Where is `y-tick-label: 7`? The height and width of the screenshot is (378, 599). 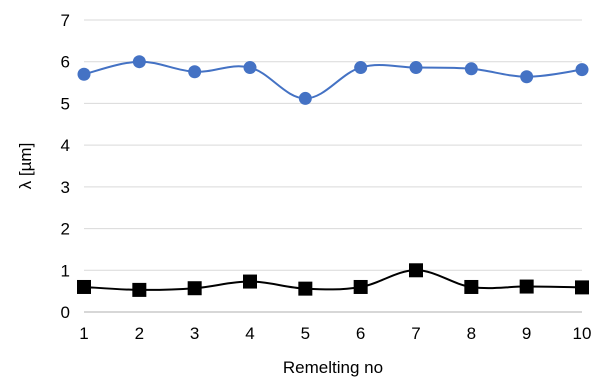
y-tick-label: 7 is located at coordinates (65, 20).